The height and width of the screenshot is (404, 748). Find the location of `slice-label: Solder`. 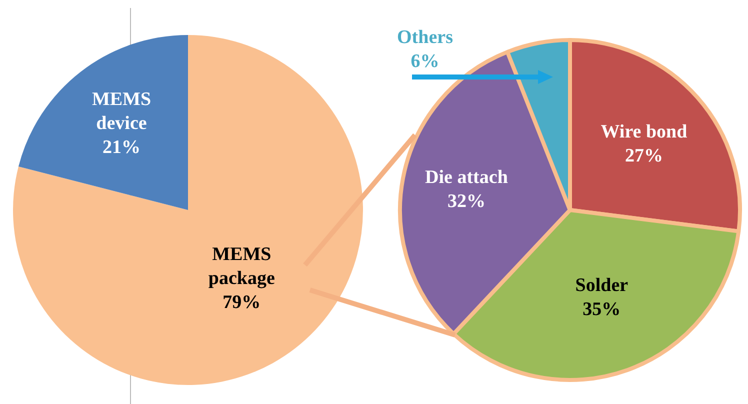

slice-label: Solder is located at coordinates (602, 285).